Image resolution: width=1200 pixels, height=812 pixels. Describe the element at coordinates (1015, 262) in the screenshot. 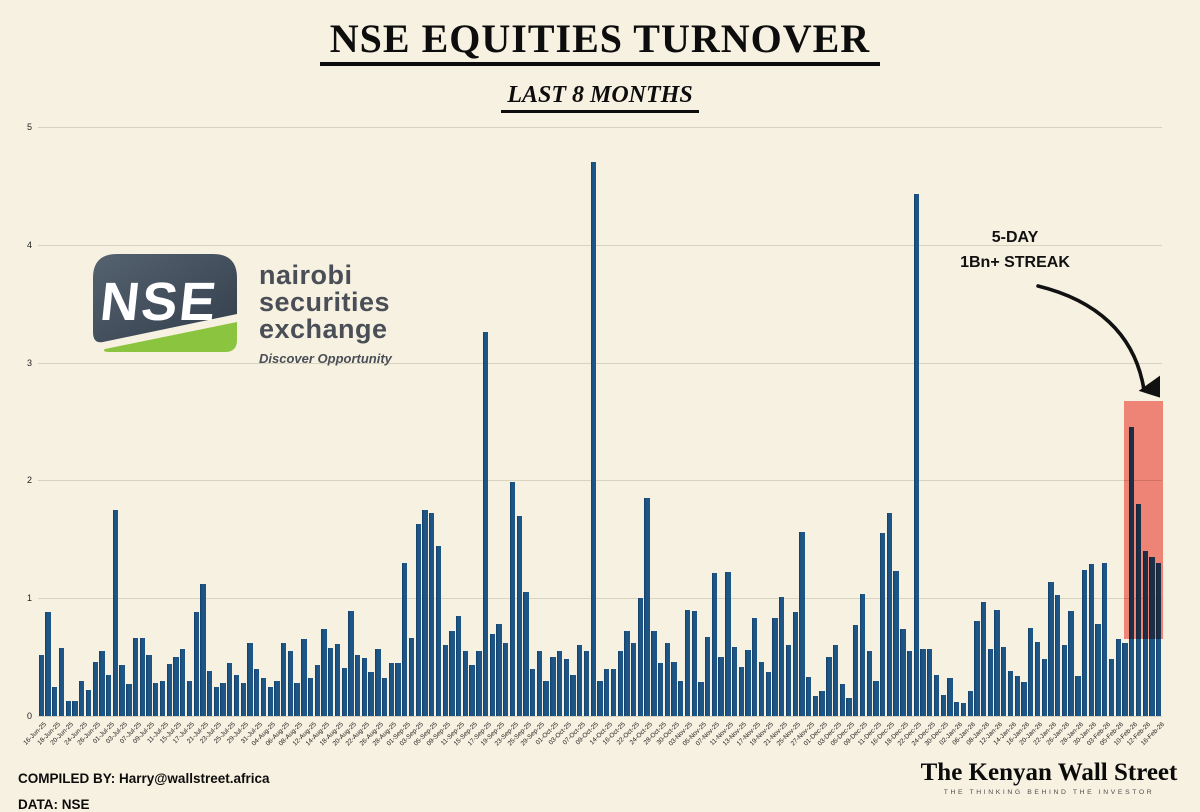

I see `streak-annotation-line2: 1Bn+ STREAK` at that location.